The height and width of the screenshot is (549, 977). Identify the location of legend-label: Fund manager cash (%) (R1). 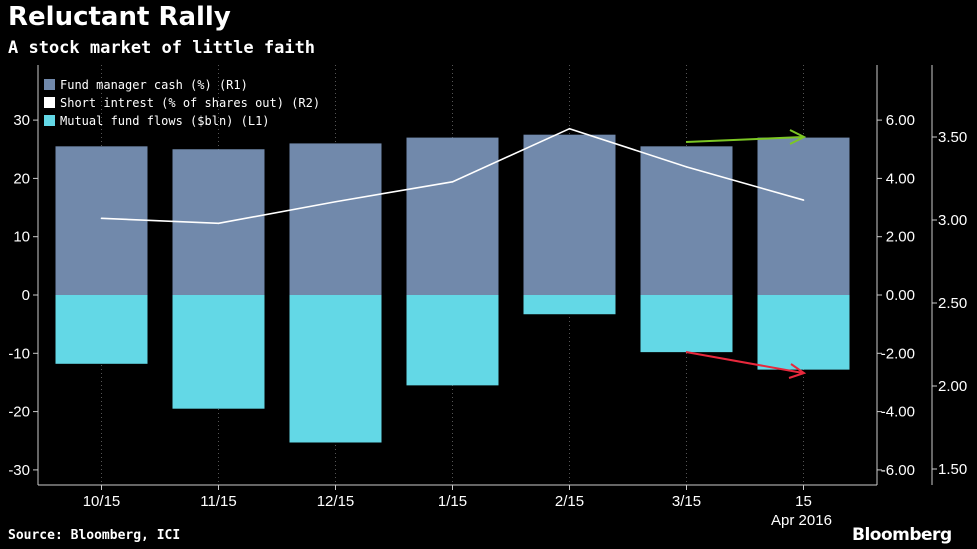
(154, 85).